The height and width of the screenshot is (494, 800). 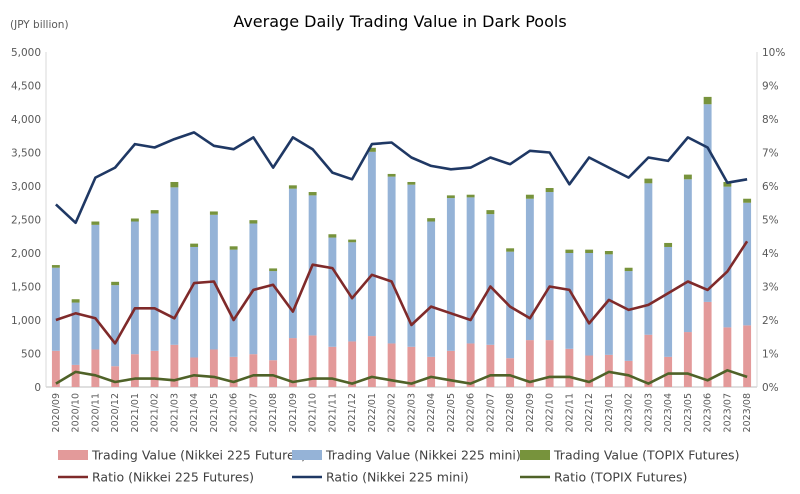 I want to click on right-tick-label: 10%, so click(x=773, y=53).